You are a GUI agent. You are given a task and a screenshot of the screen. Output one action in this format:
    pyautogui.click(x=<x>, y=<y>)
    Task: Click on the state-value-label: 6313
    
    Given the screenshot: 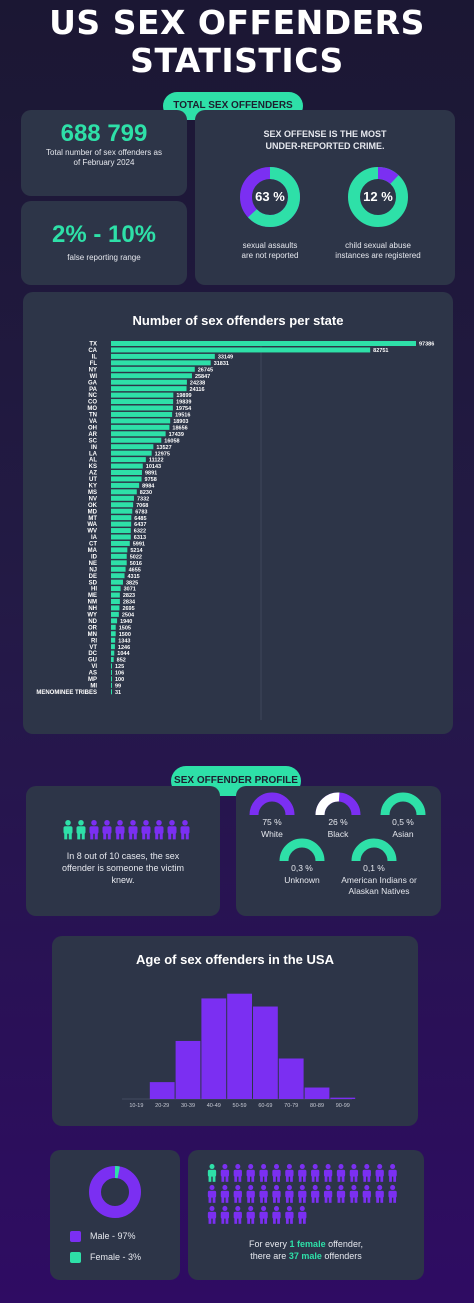 What is the action you would take?
    pyautogui.click(x=140, y=538)
    